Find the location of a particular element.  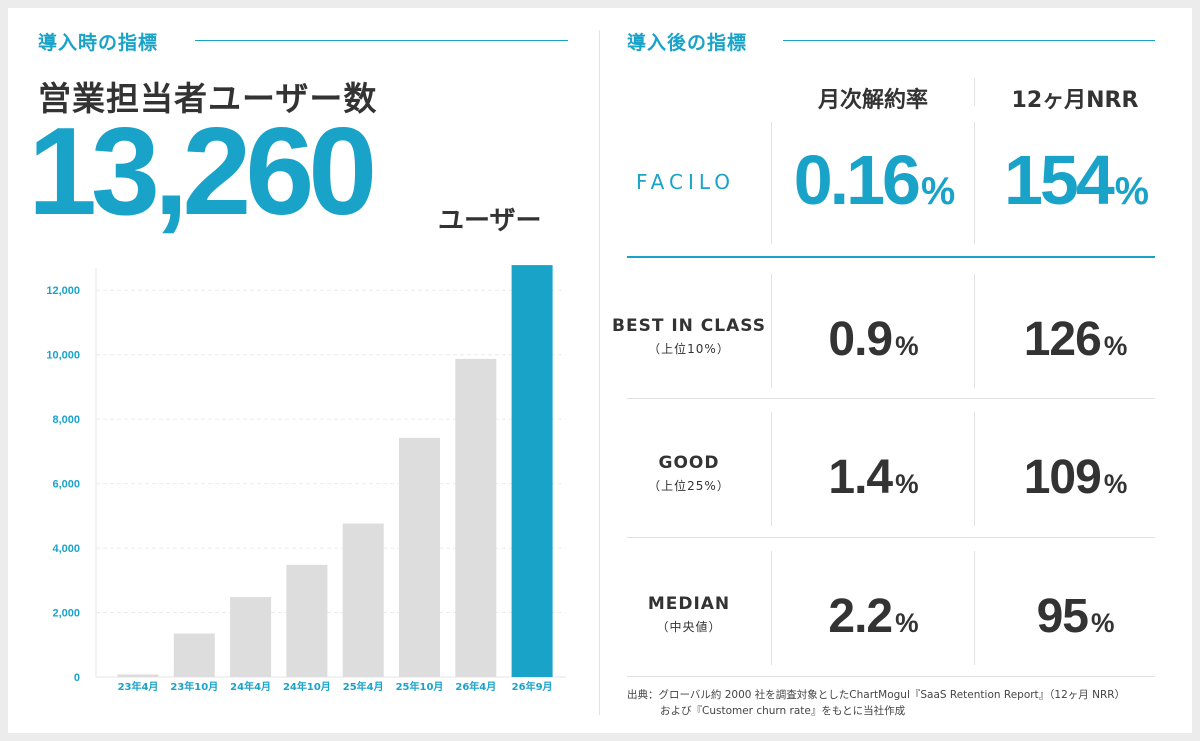

row-label-sub: （上位25%） is located at coordinates (689, 486).